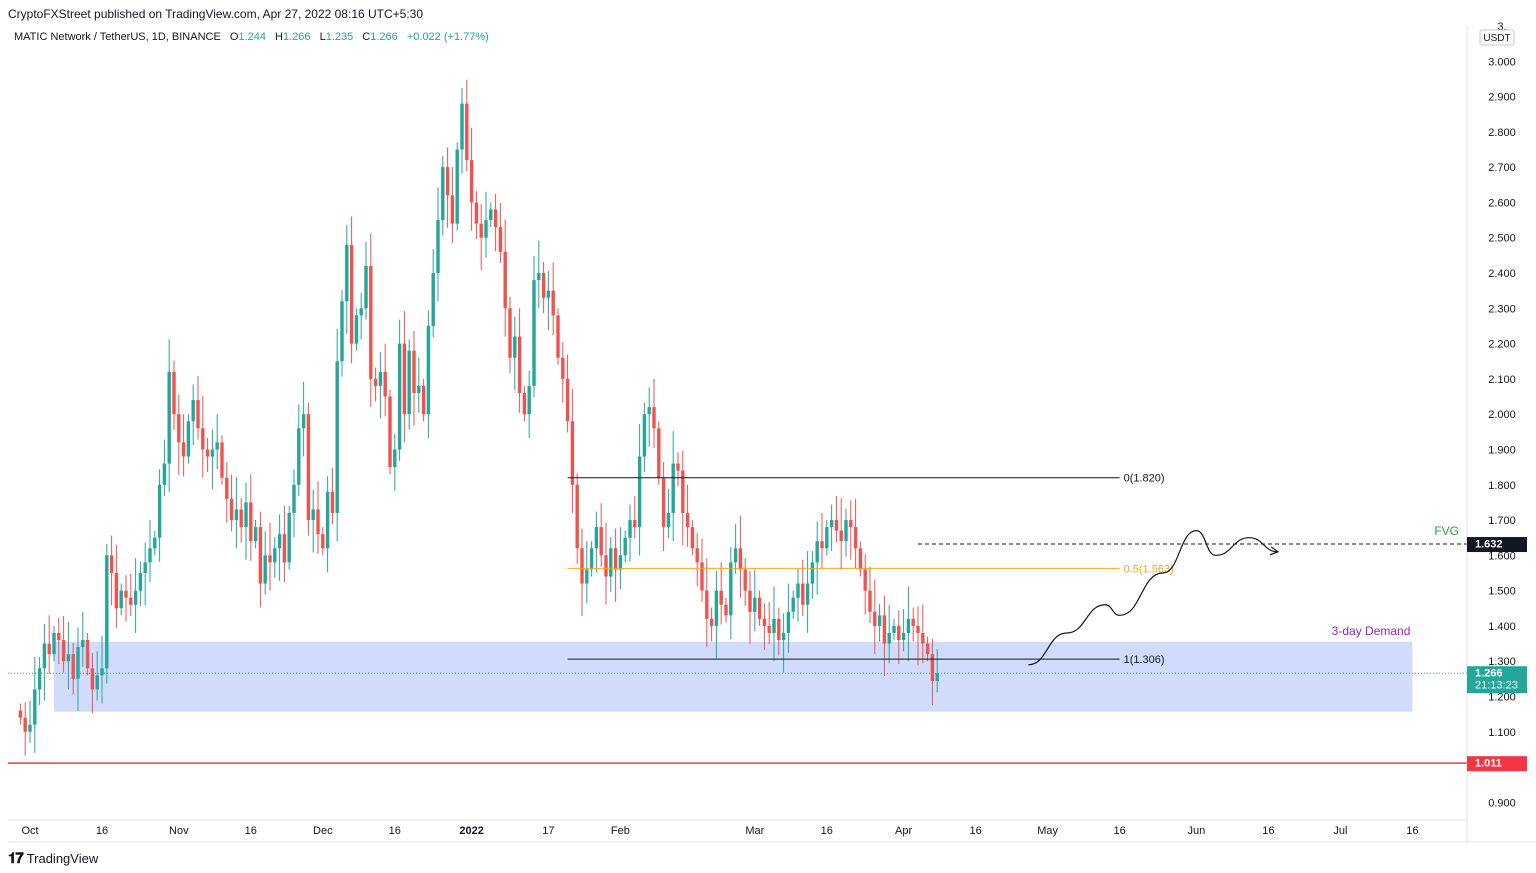 The width and height of the screenshot is (1536, 873). What do you see at coordinates (1149, 569) in the screenshot?
I see `fib-label: 0.5(1.563)` at bounding box center [1149, 569].